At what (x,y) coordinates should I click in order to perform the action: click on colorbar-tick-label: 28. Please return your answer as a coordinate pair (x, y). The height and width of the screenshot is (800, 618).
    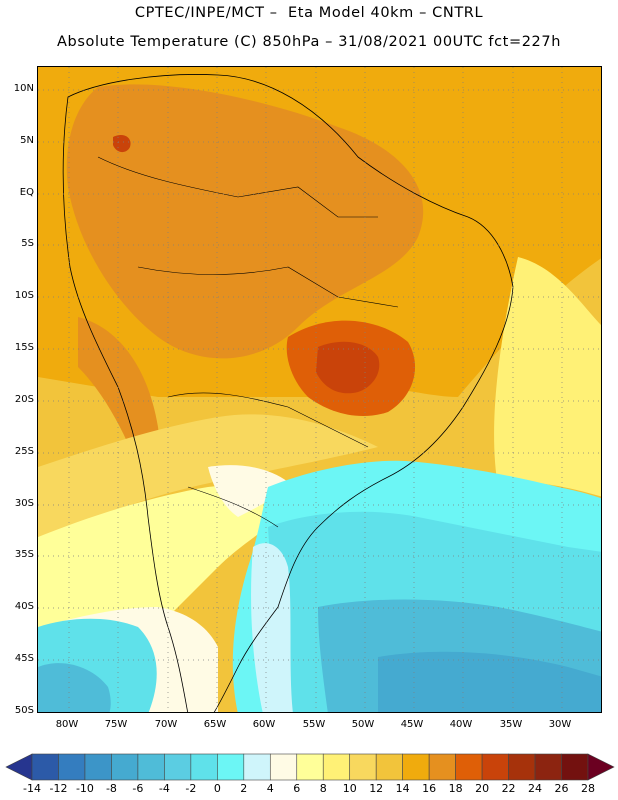
    Looking at the image, I should click on (588, 788).